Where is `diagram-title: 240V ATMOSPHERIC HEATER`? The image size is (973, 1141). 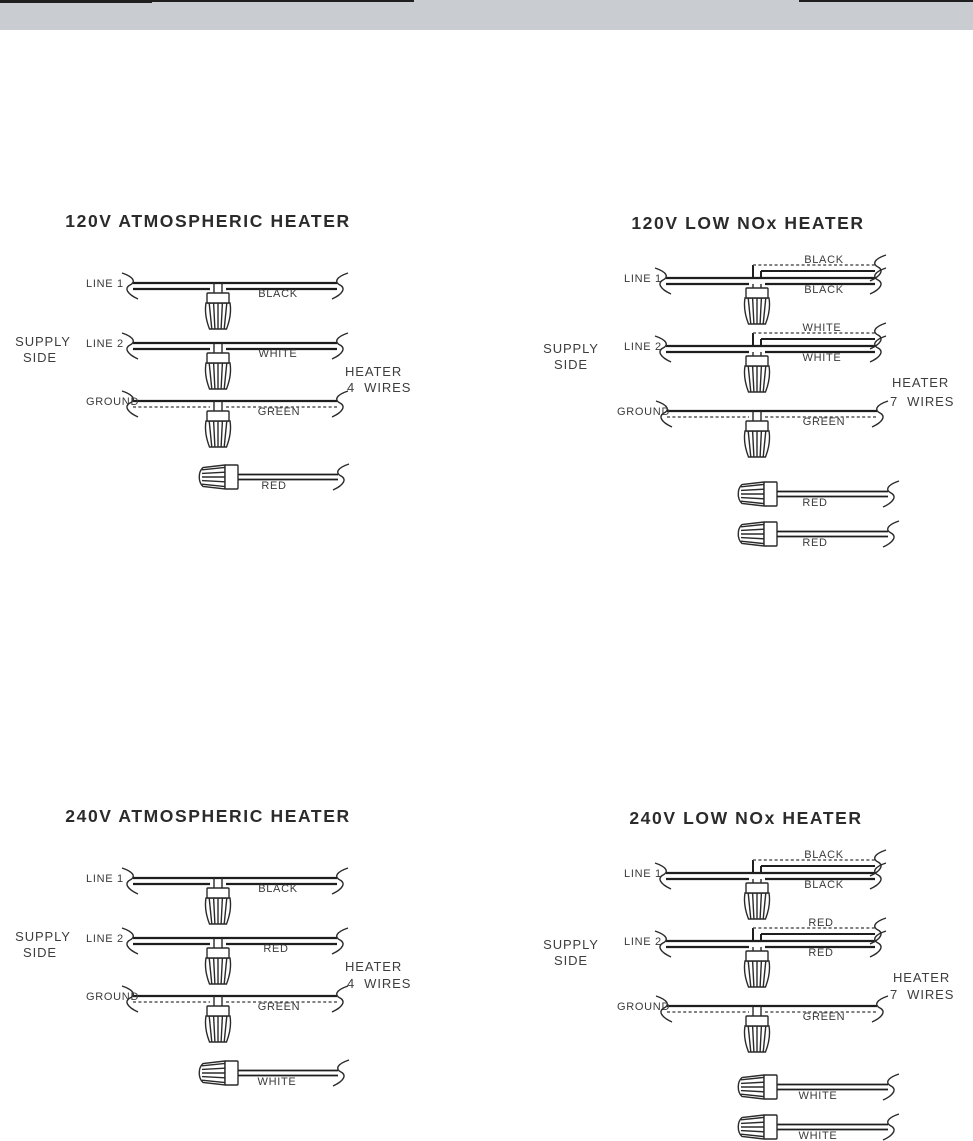 diagram-title: 240V ATMOSPHERIC HEATER is located at coordinates (207, 816).